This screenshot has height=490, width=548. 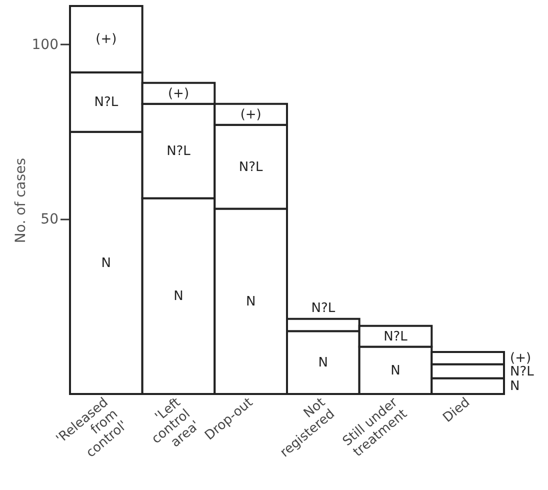 What do you see at coordinates (396, 336) in the screenshot?
I see `series-label: N?L` at bounding box center [396, 336].